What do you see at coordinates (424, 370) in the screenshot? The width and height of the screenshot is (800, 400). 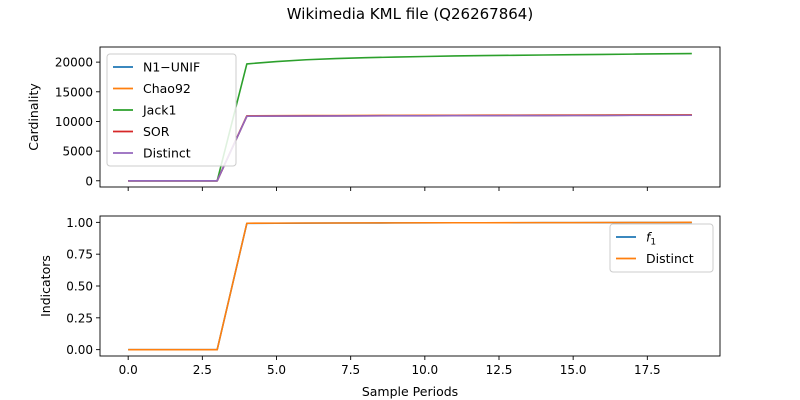 I see `x-tick-label: 10.0` at bounding box center [424, 370].